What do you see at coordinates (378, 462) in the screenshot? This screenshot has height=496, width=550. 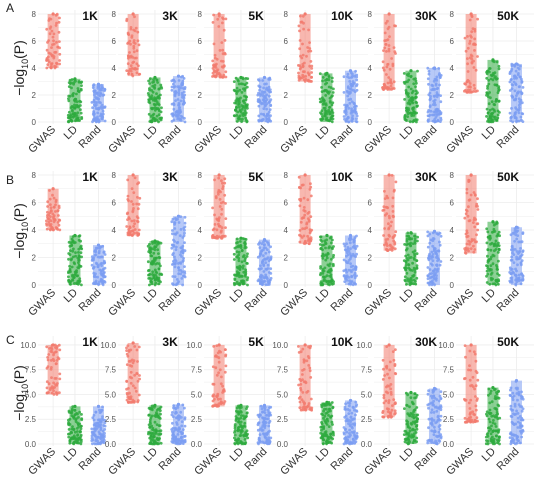 I see `x-tick-label: GWAS` at bounding box center [378, 462].